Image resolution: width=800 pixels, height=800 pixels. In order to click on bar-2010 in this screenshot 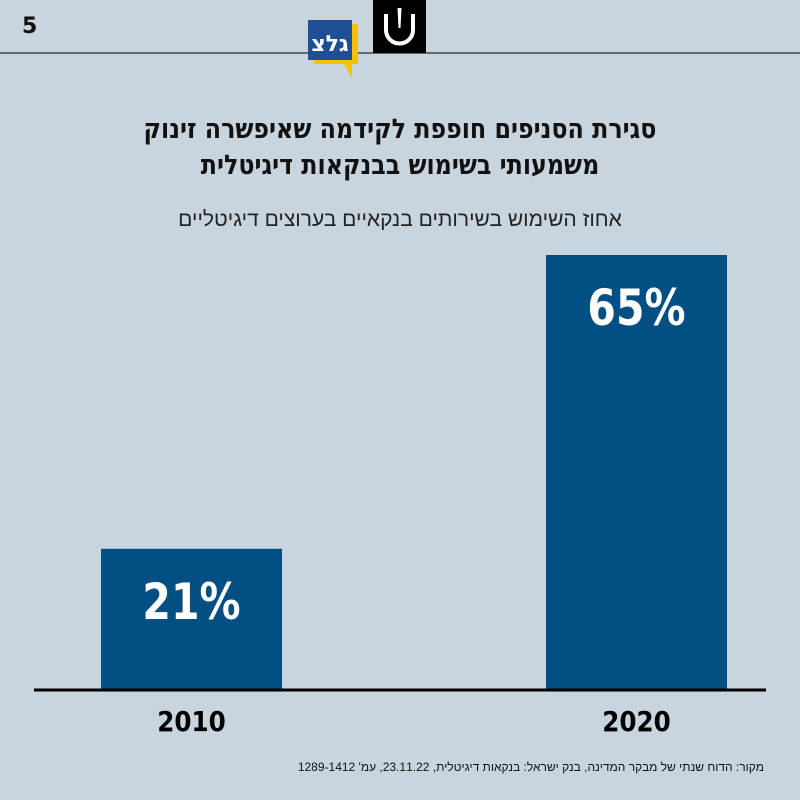, I will do `click(191, 618)`.